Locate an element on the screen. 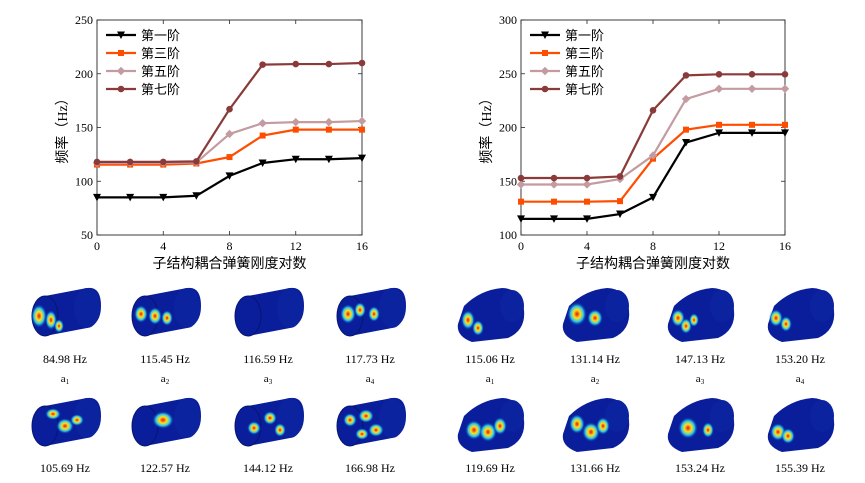 The width and height of the screenshot is (865, 483). cone-mode-frequency: 153.24 Hz is located at coordinates (700, 468).